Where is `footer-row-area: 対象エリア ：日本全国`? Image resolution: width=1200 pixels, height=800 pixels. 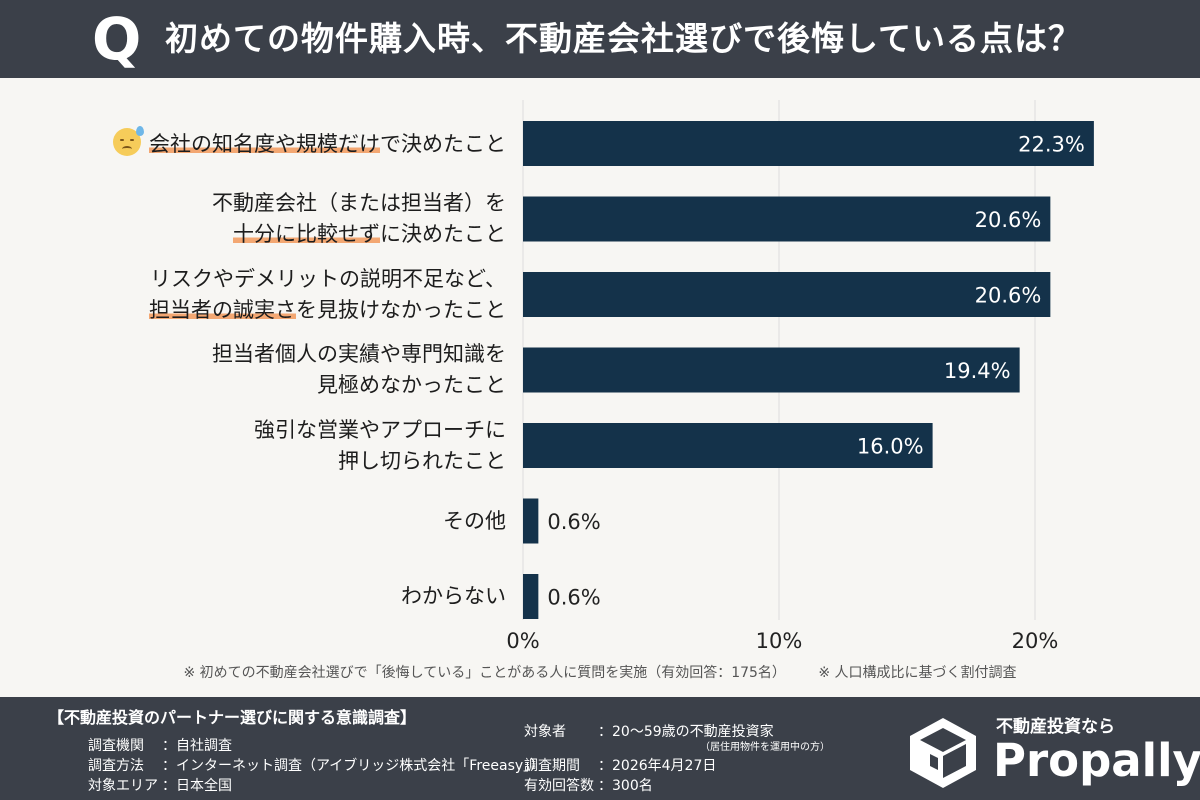
footer-row-area: 対象エリア ：日本全国 is located at coordinates (160, 786).